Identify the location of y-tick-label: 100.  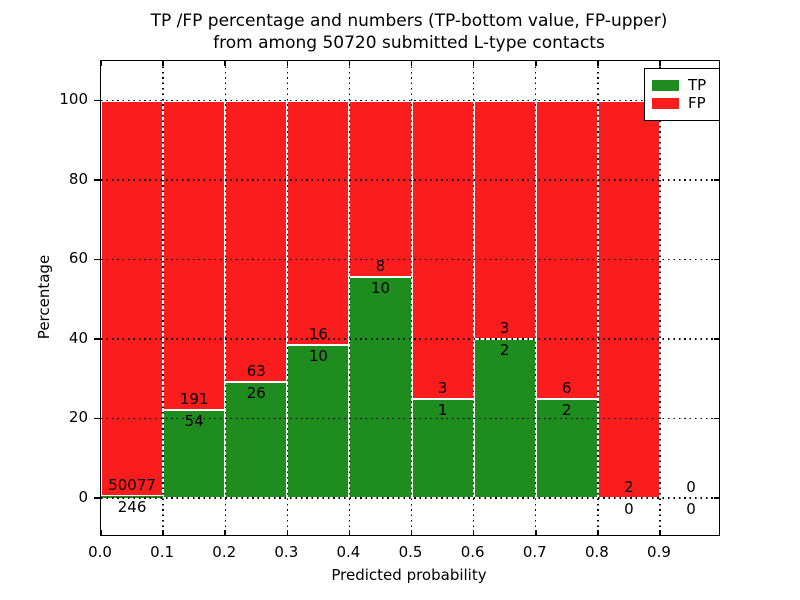
(73, 99).